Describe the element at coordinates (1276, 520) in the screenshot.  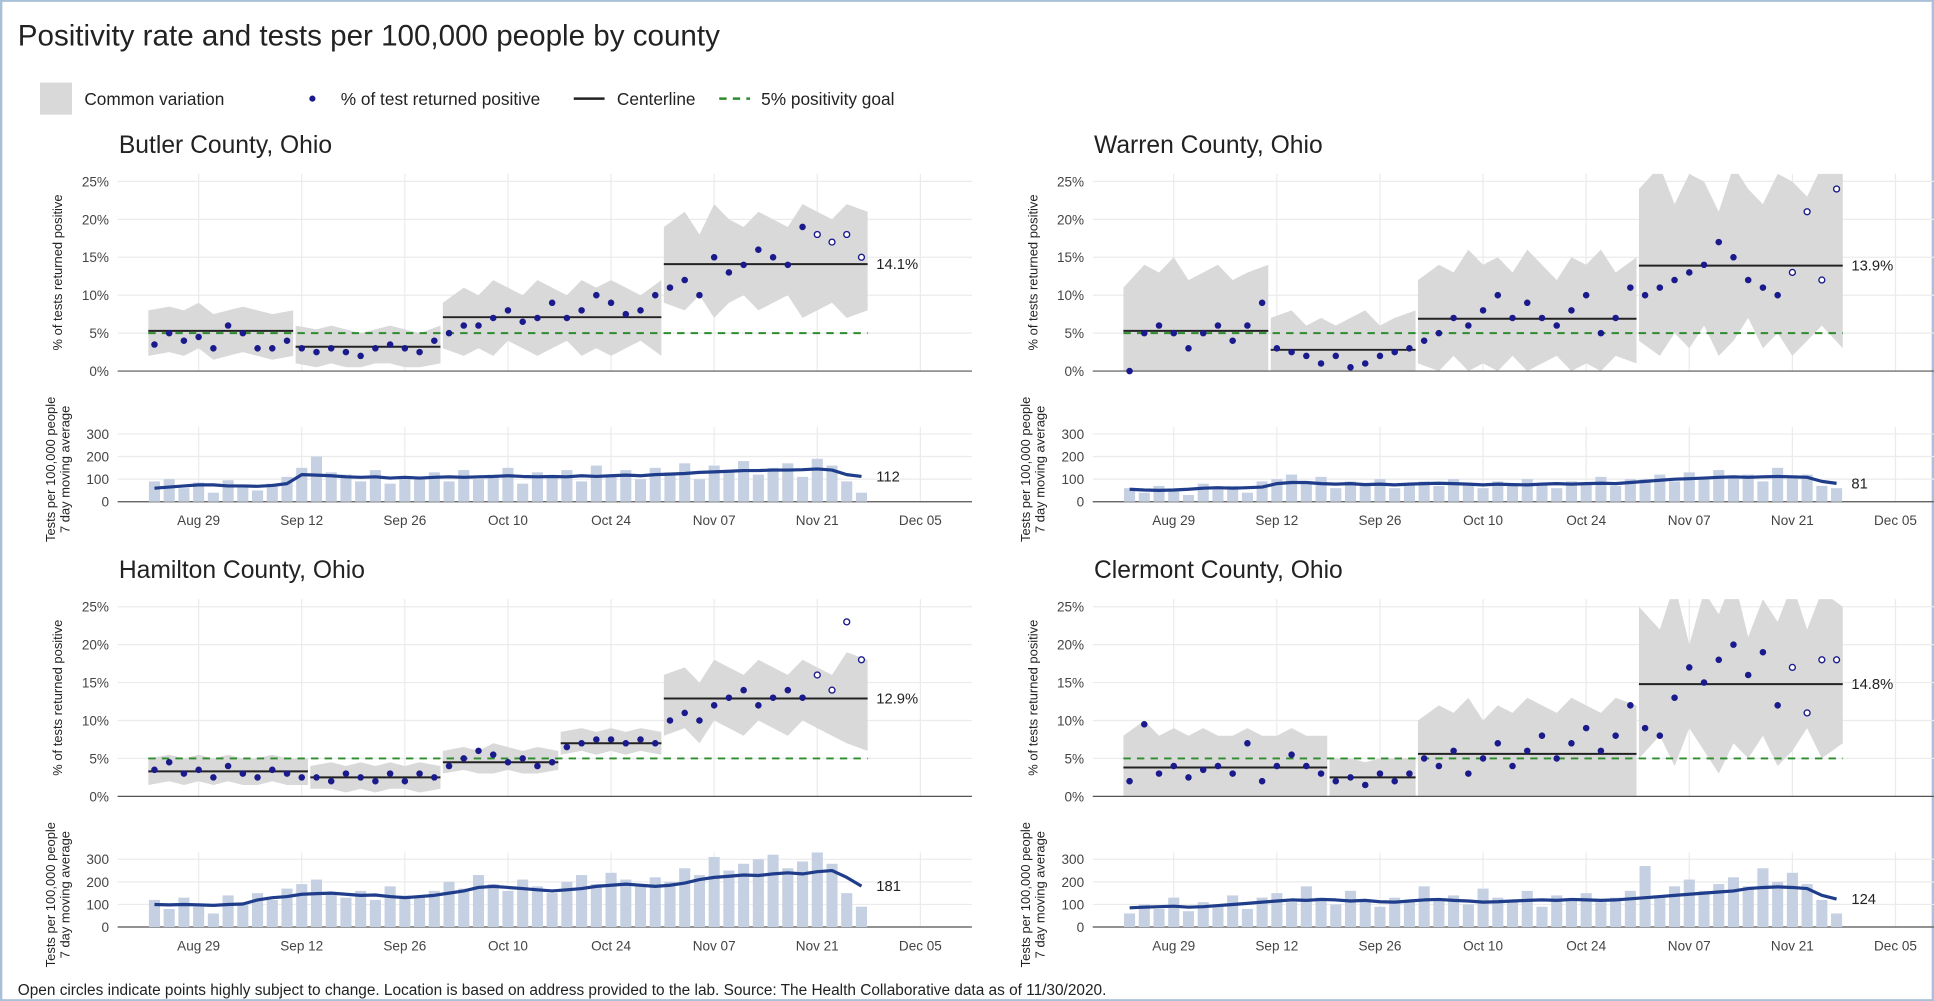
I see `x-tick-label: Sep 12` at that location.